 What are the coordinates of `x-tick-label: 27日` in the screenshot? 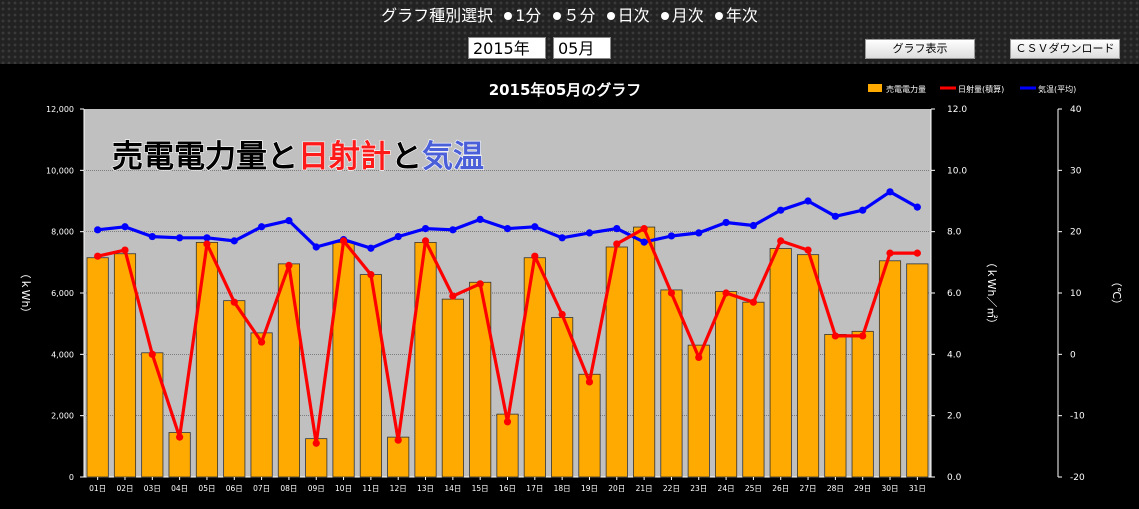 It's located at (808, 488).